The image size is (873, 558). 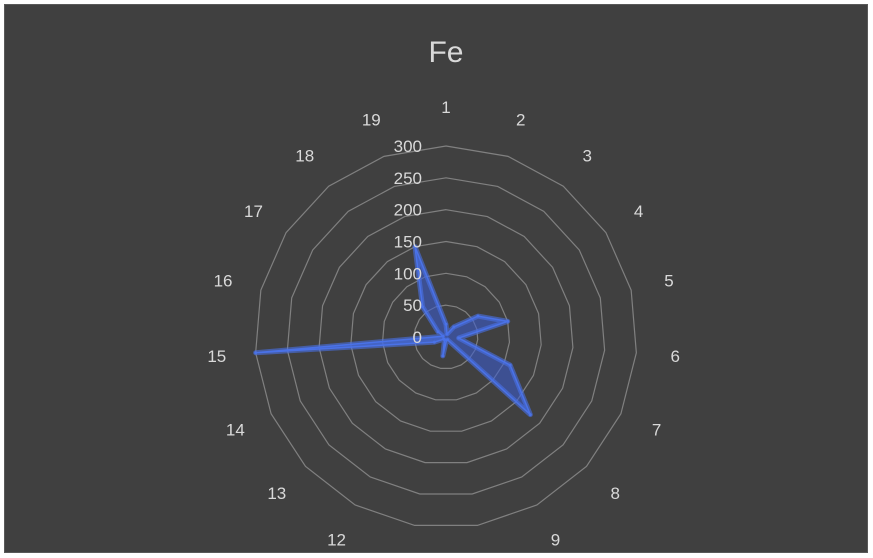 What do you see at coordinates (445, 107) in the screenshot?
I see `category-label-1: 1` at bounding box center [445, 107].